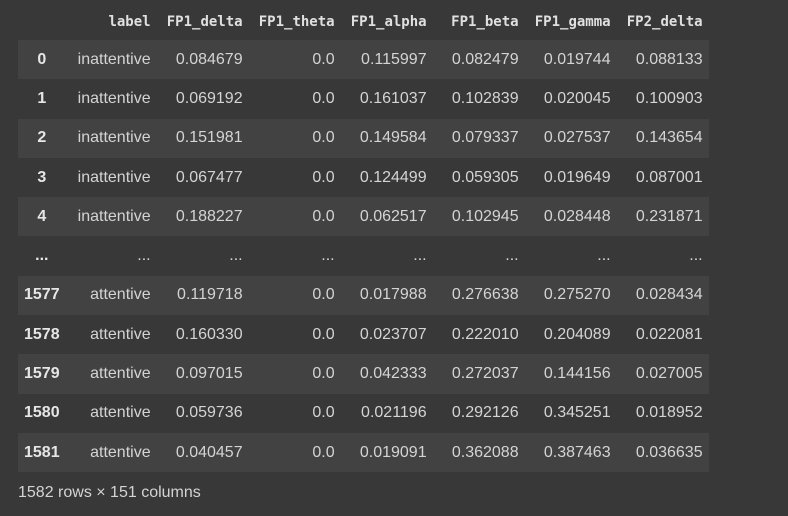 Image resolution: width=788 pixels, height=516 pixels. What do you see at coordinates (669, 374) in the screenshot?
I see `value-cell: 0.027005` at bounding box center [669, 374].